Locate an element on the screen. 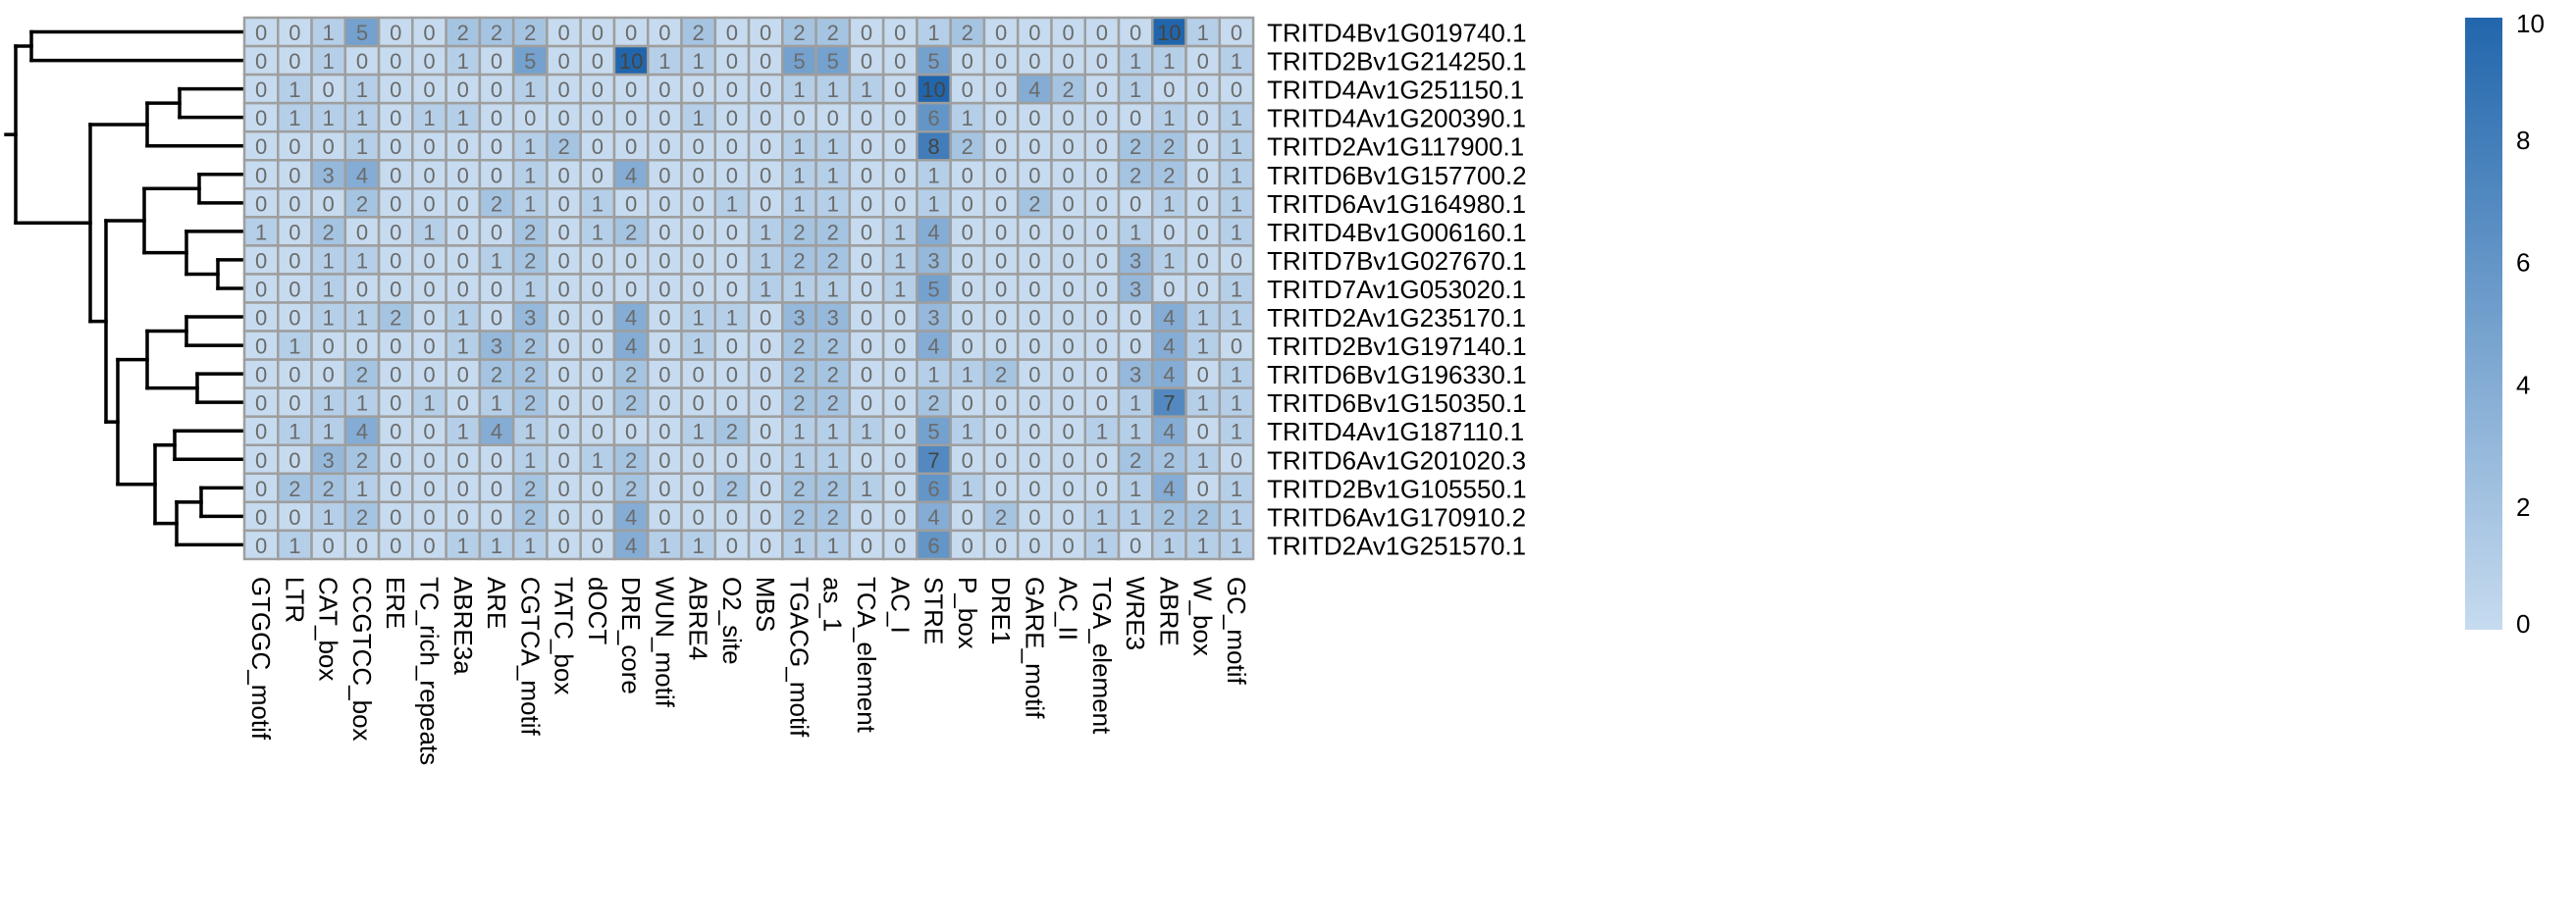 The image size is (2576, 924). column-label: TCA_element is located at coordinates (866, 655).